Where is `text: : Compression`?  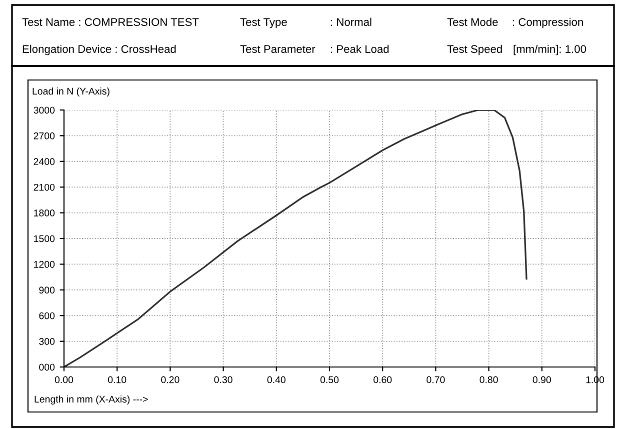
text: : Compression is located at coordinates (548, 23).